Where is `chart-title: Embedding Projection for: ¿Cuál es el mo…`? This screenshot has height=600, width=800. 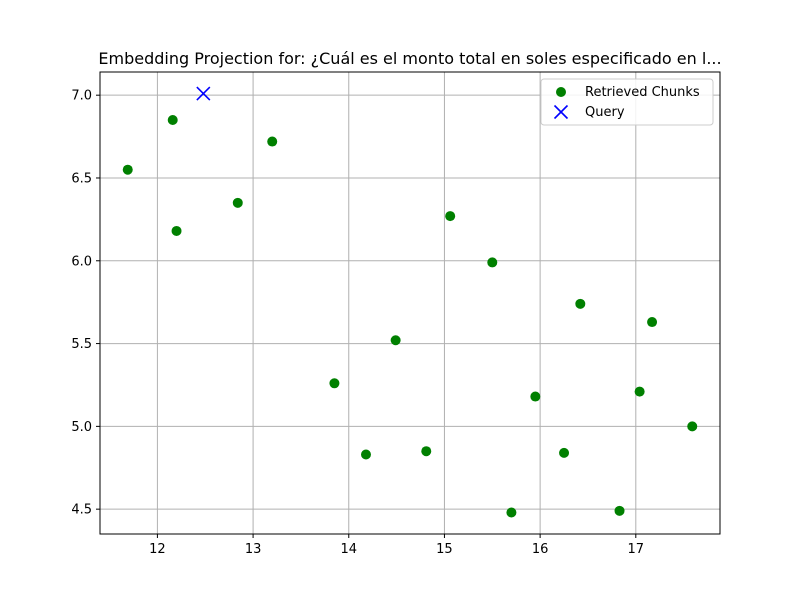
chart-title: Embedding Projection for: ¿Cuál es el mo… is located at coordinates (409, 58).